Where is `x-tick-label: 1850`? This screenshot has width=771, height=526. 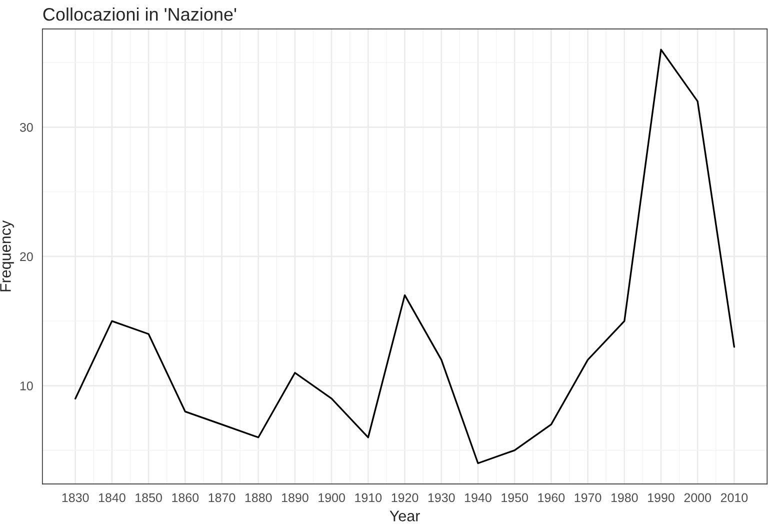 x-tick-label: 1850 is located at coordinates (149, 497).